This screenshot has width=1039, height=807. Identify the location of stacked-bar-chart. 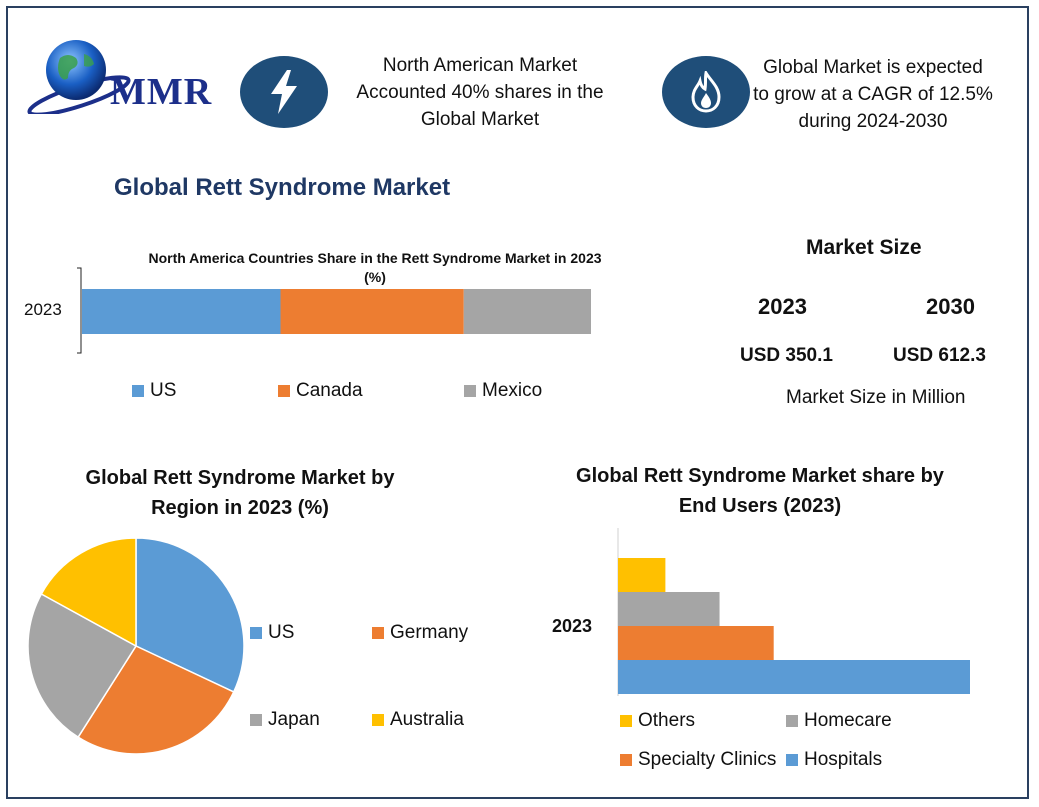
(334, 310).